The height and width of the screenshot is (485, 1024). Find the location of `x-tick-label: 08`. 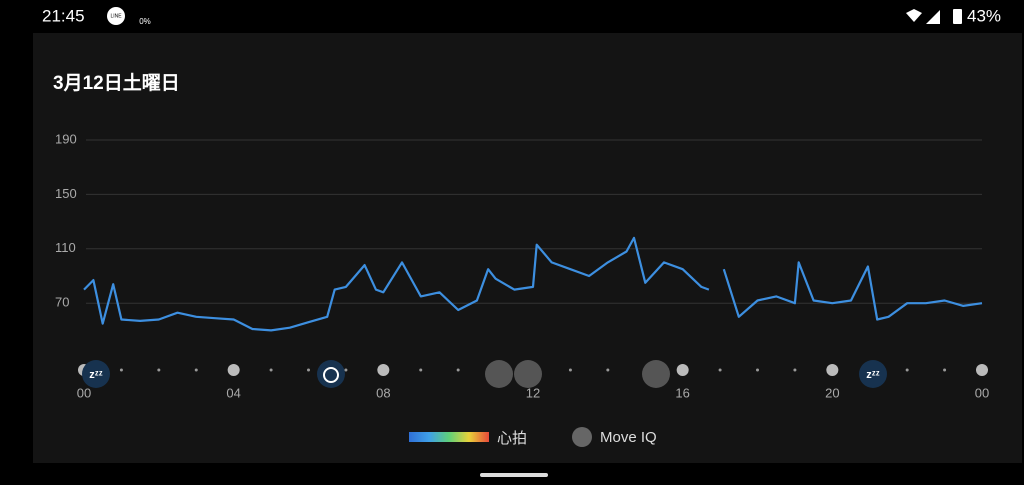

x-tick-label: 08 is located at coordinates (383, 392).